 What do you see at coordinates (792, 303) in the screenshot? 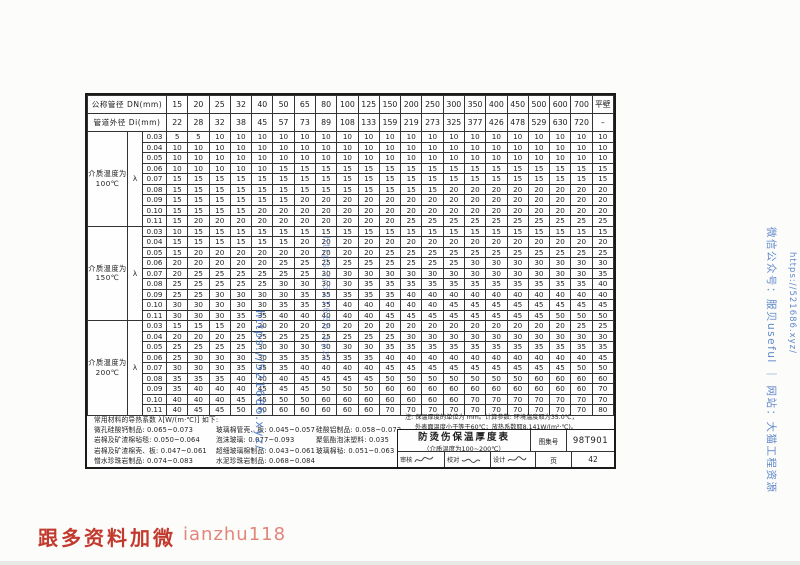
I see `watermark-url-right: https://521686.xyz/` at bounding box center [792, 303].